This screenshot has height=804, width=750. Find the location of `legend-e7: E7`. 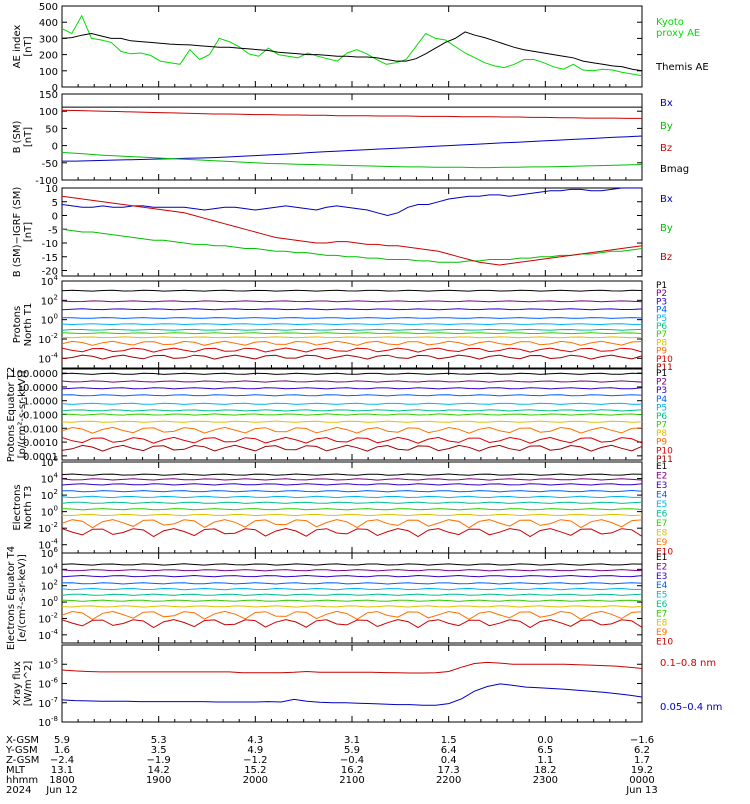

legend-e7: E7 is located at coordinates (661, 614).